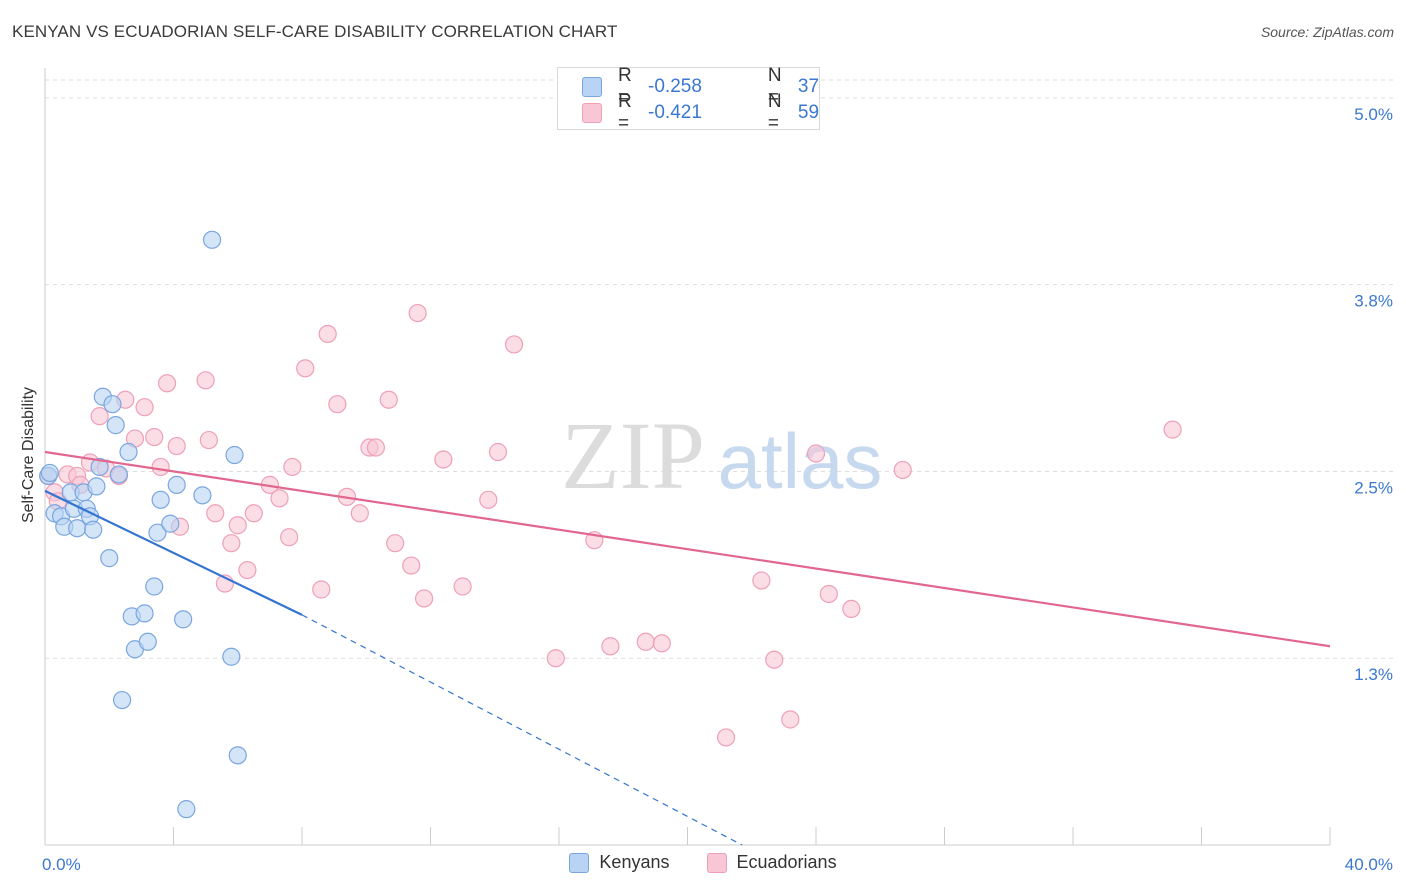 The width and height of the screenshot is (1406, 892). I want to click on legend-label-ecuadorians: Ecuadorians, so click(786, 862).